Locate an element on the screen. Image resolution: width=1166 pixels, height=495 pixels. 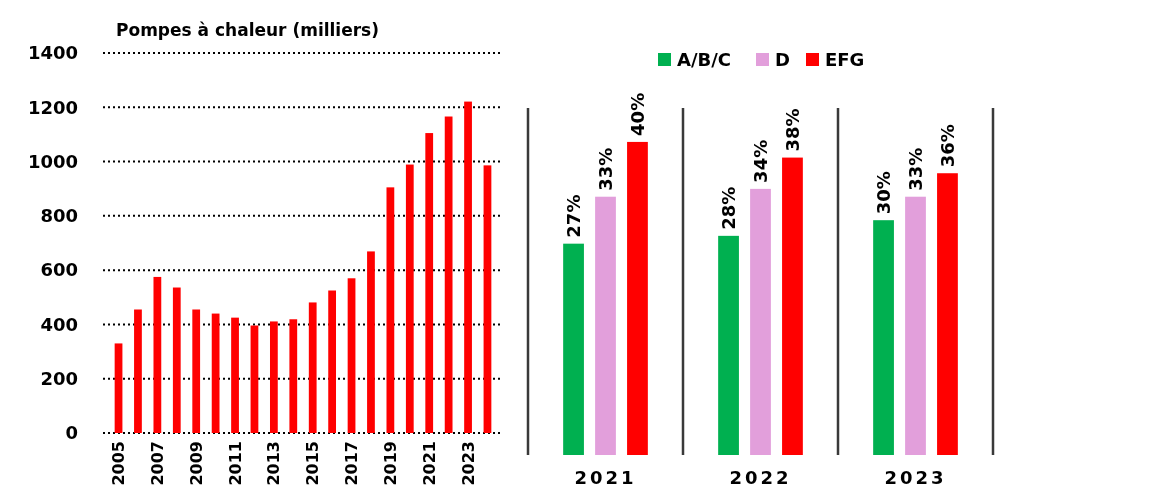
x-tick-label: 2017 is located at coordinates (352, 463).